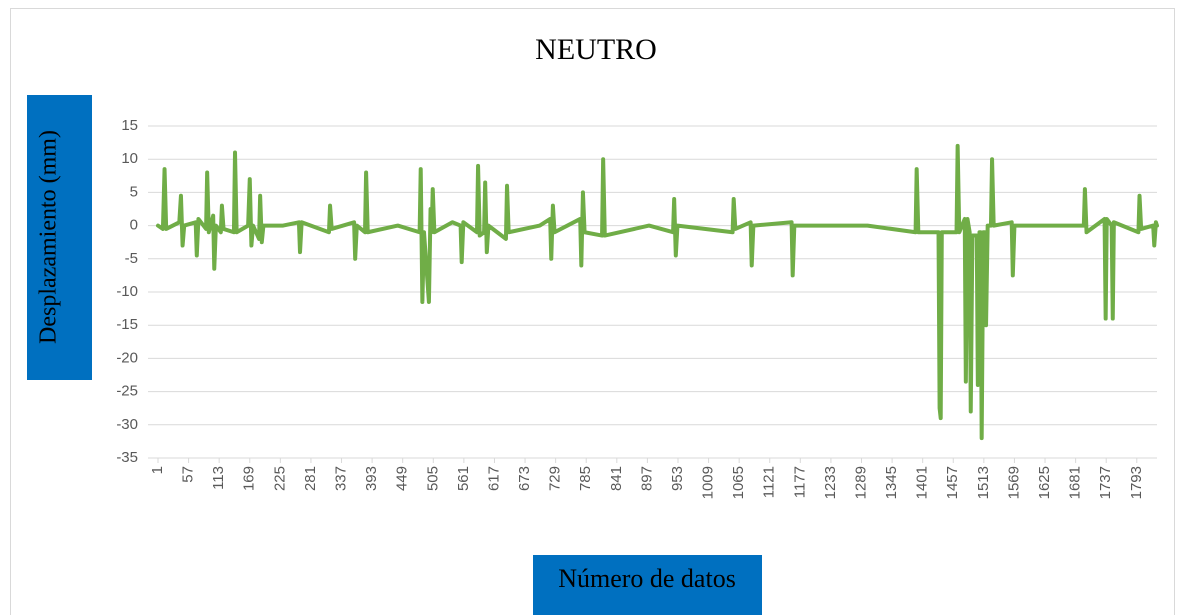  Describe the element at coordinates (129, 125) in the screenshot. I see `y-tick-label: 15` at that location.